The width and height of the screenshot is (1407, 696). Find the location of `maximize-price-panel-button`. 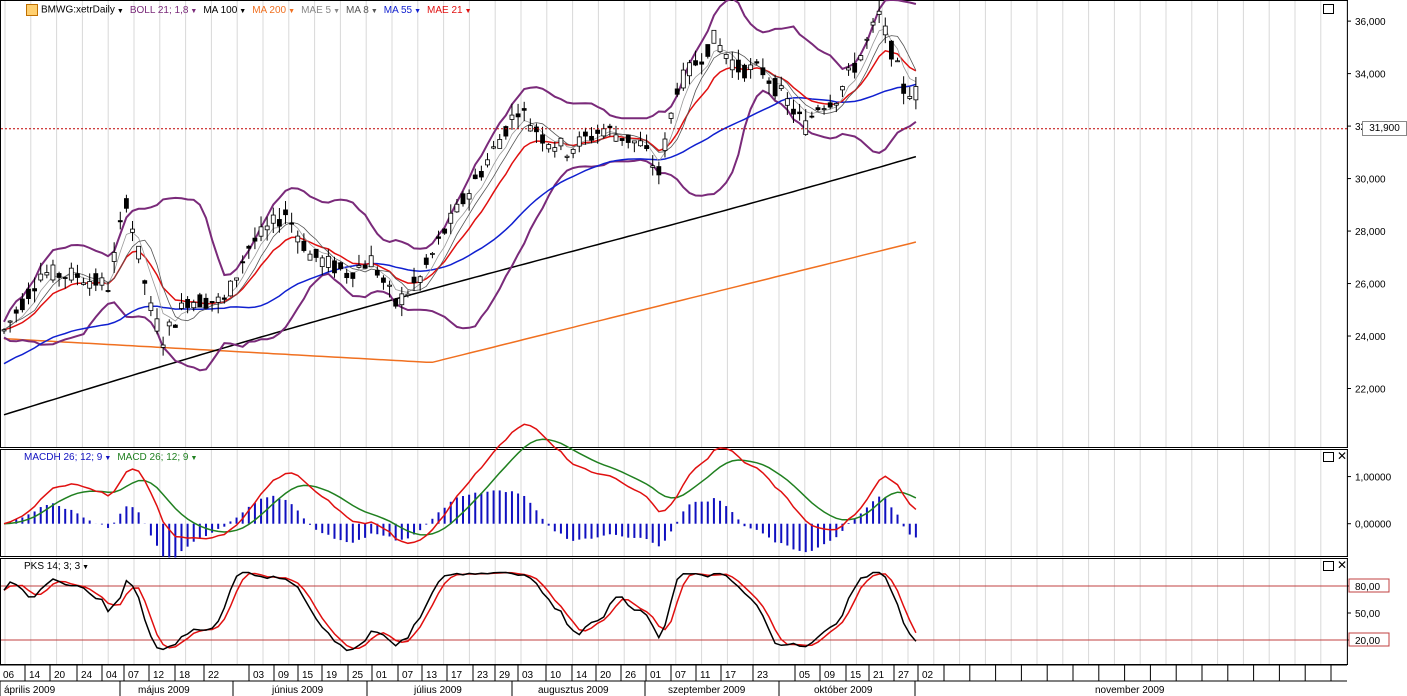

maximize-price-panel-button is located at coordinates (1328, 9).